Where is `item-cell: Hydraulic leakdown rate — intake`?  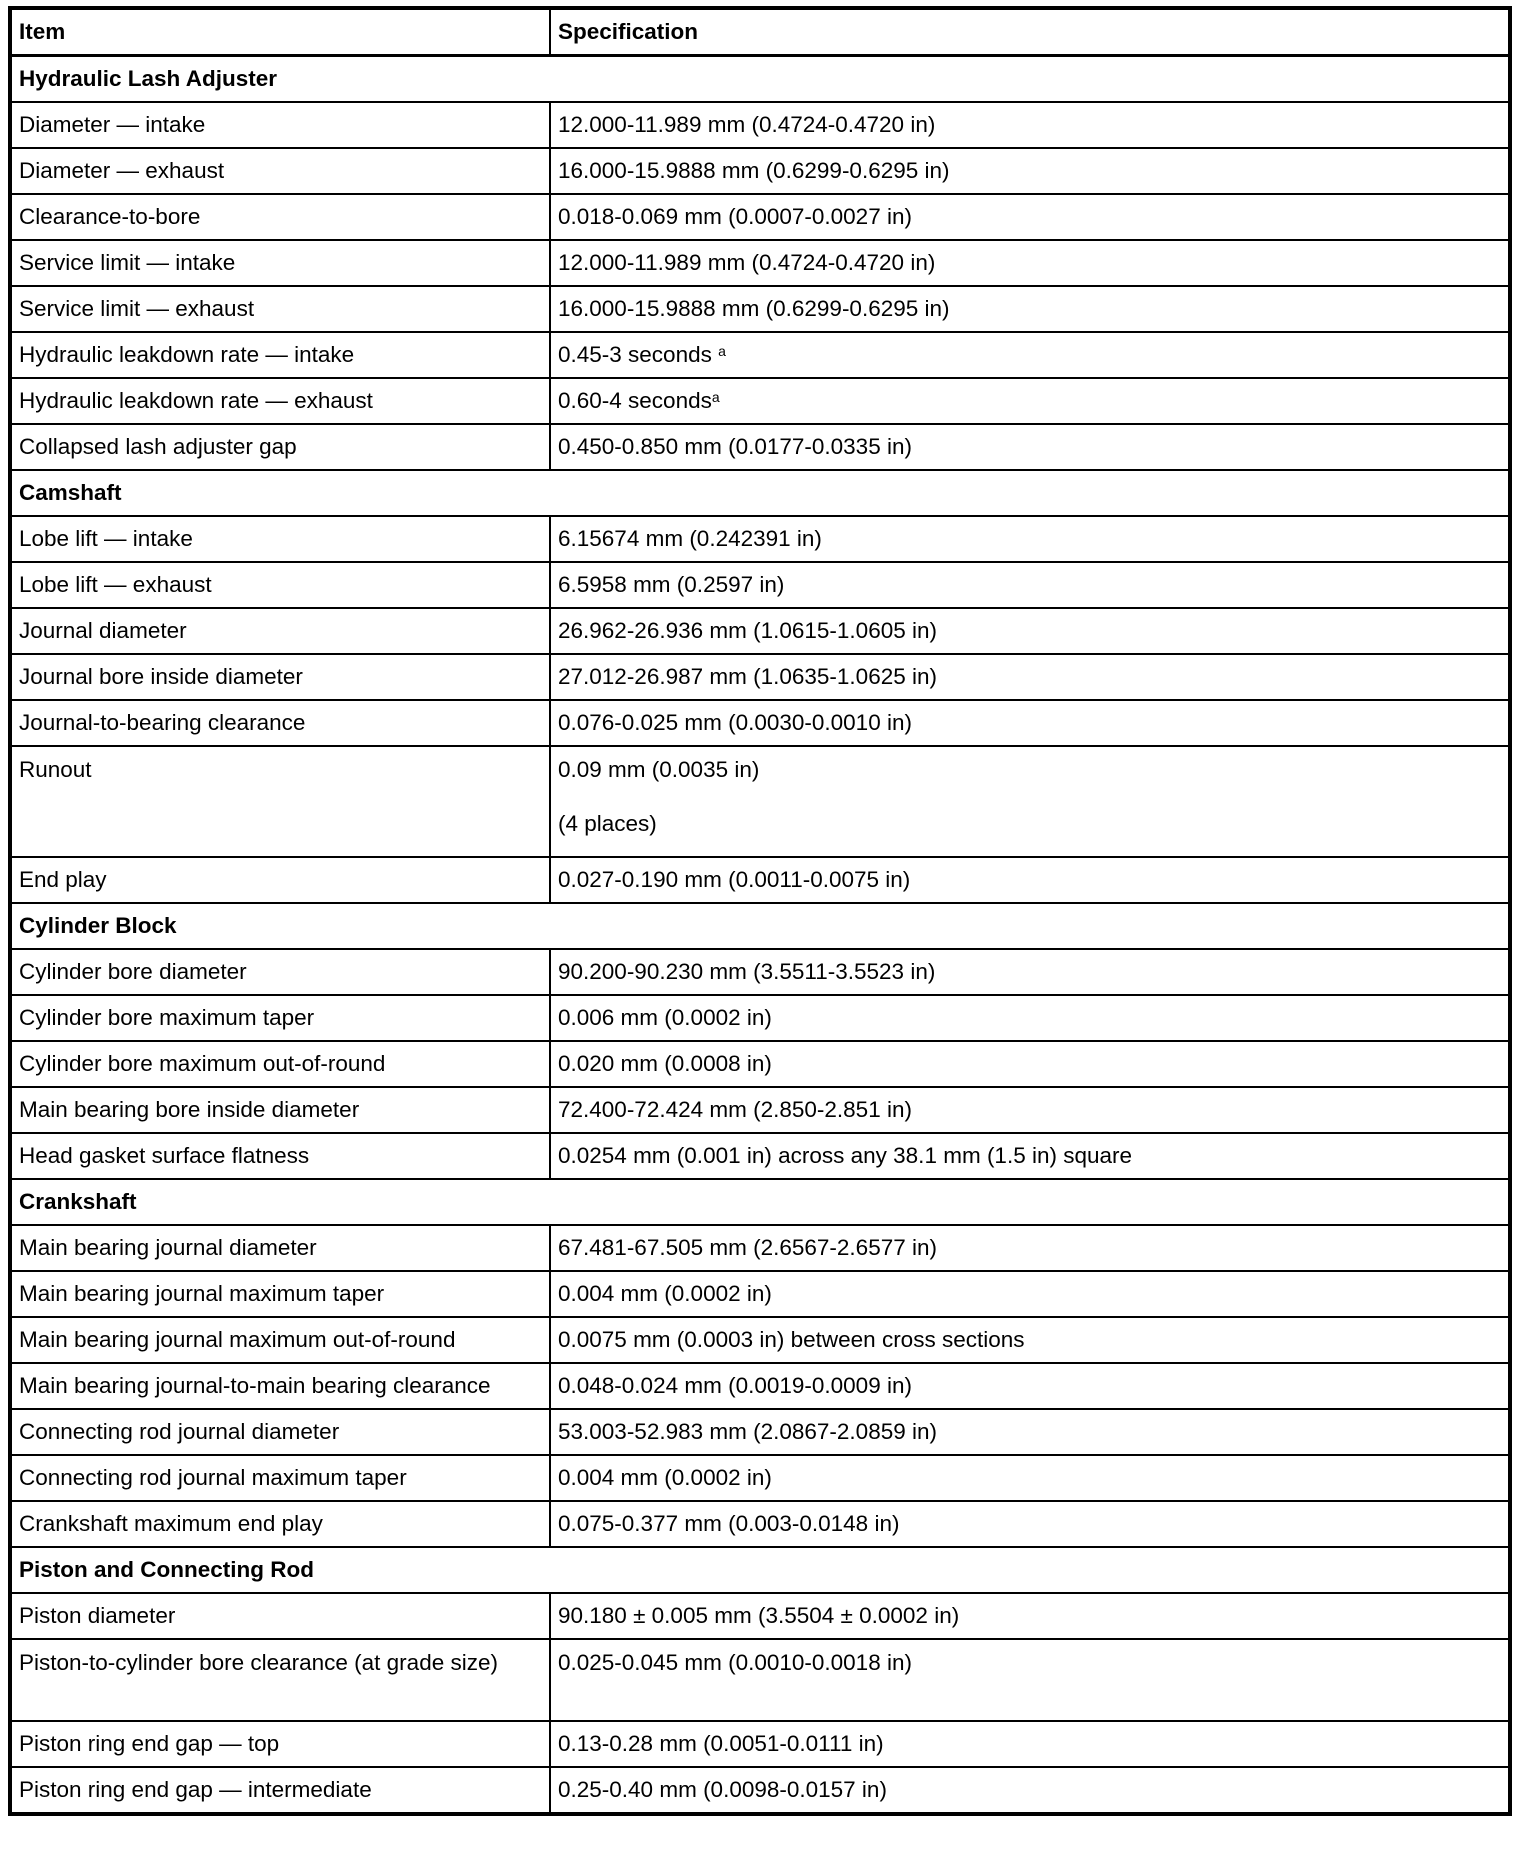
item-cell: Hydraulic leakdown rate — intake is located at coordinates (280, 355).